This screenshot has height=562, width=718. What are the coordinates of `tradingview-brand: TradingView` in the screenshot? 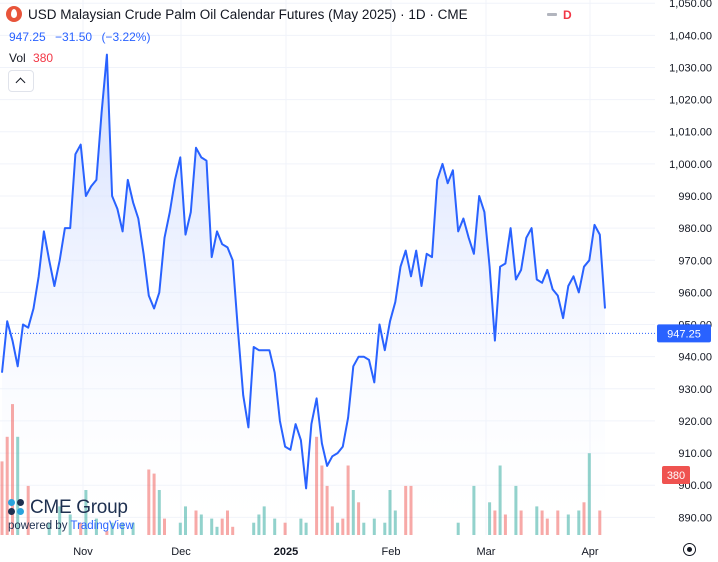 It's located at (102, 526).